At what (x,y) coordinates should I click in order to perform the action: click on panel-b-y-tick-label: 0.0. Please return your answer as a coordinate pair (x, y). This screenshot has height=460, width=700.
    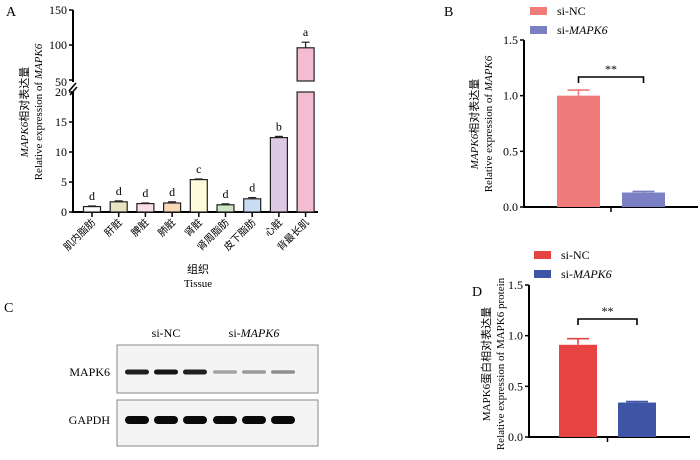
    Looking at the image, I should click on (510, 207).